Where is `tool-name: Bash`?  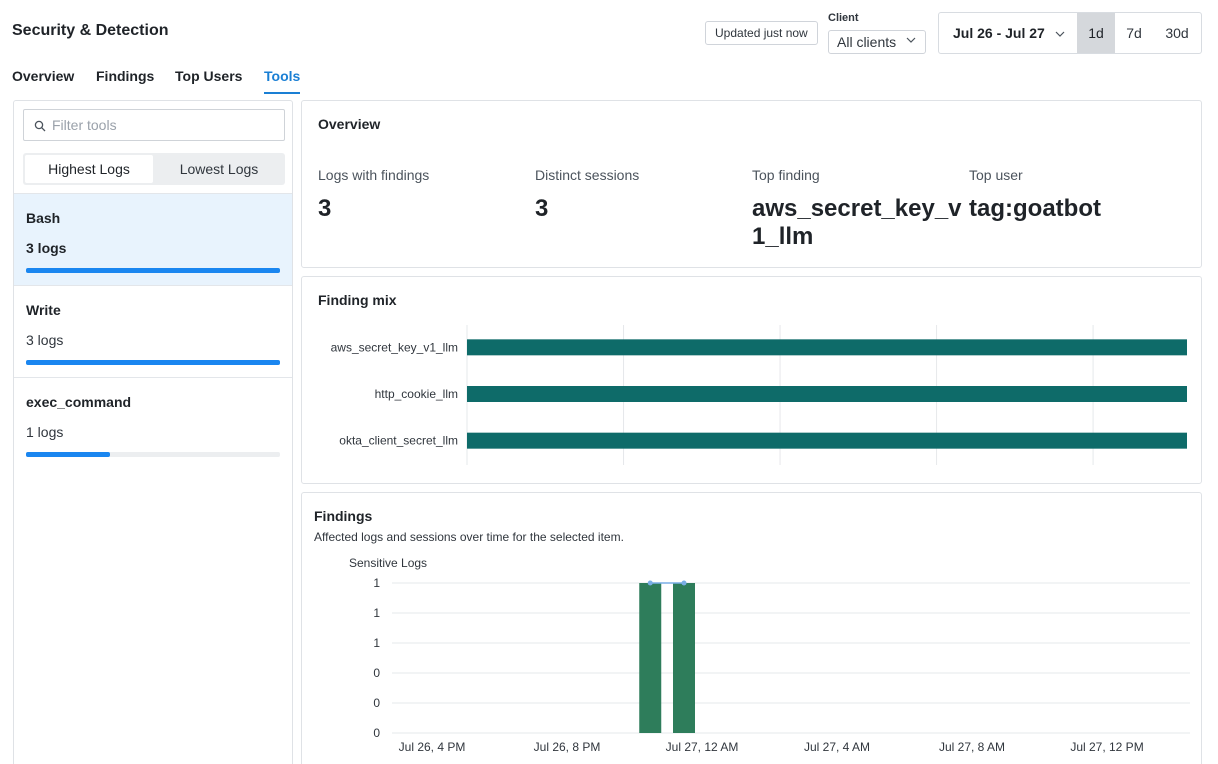
tool-name: Bash is located at coordinates (43, 218).